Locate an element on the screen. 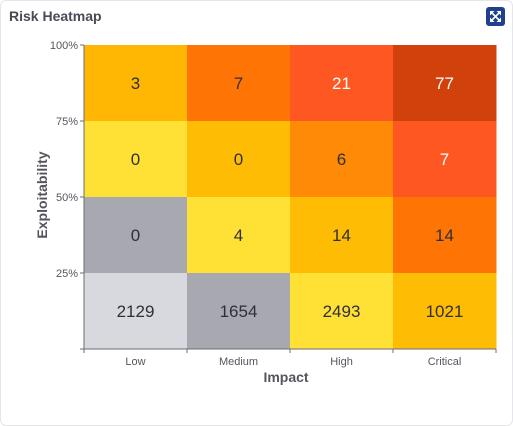  widget-title: Risk Heatmap is located at coordinates (55, 16).